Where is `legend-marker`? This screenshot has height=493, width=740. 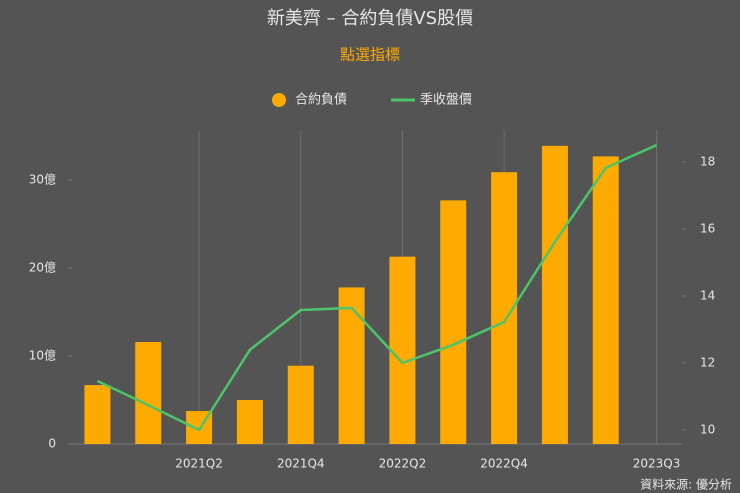 legend-marker is located at coordinates (279, 100).